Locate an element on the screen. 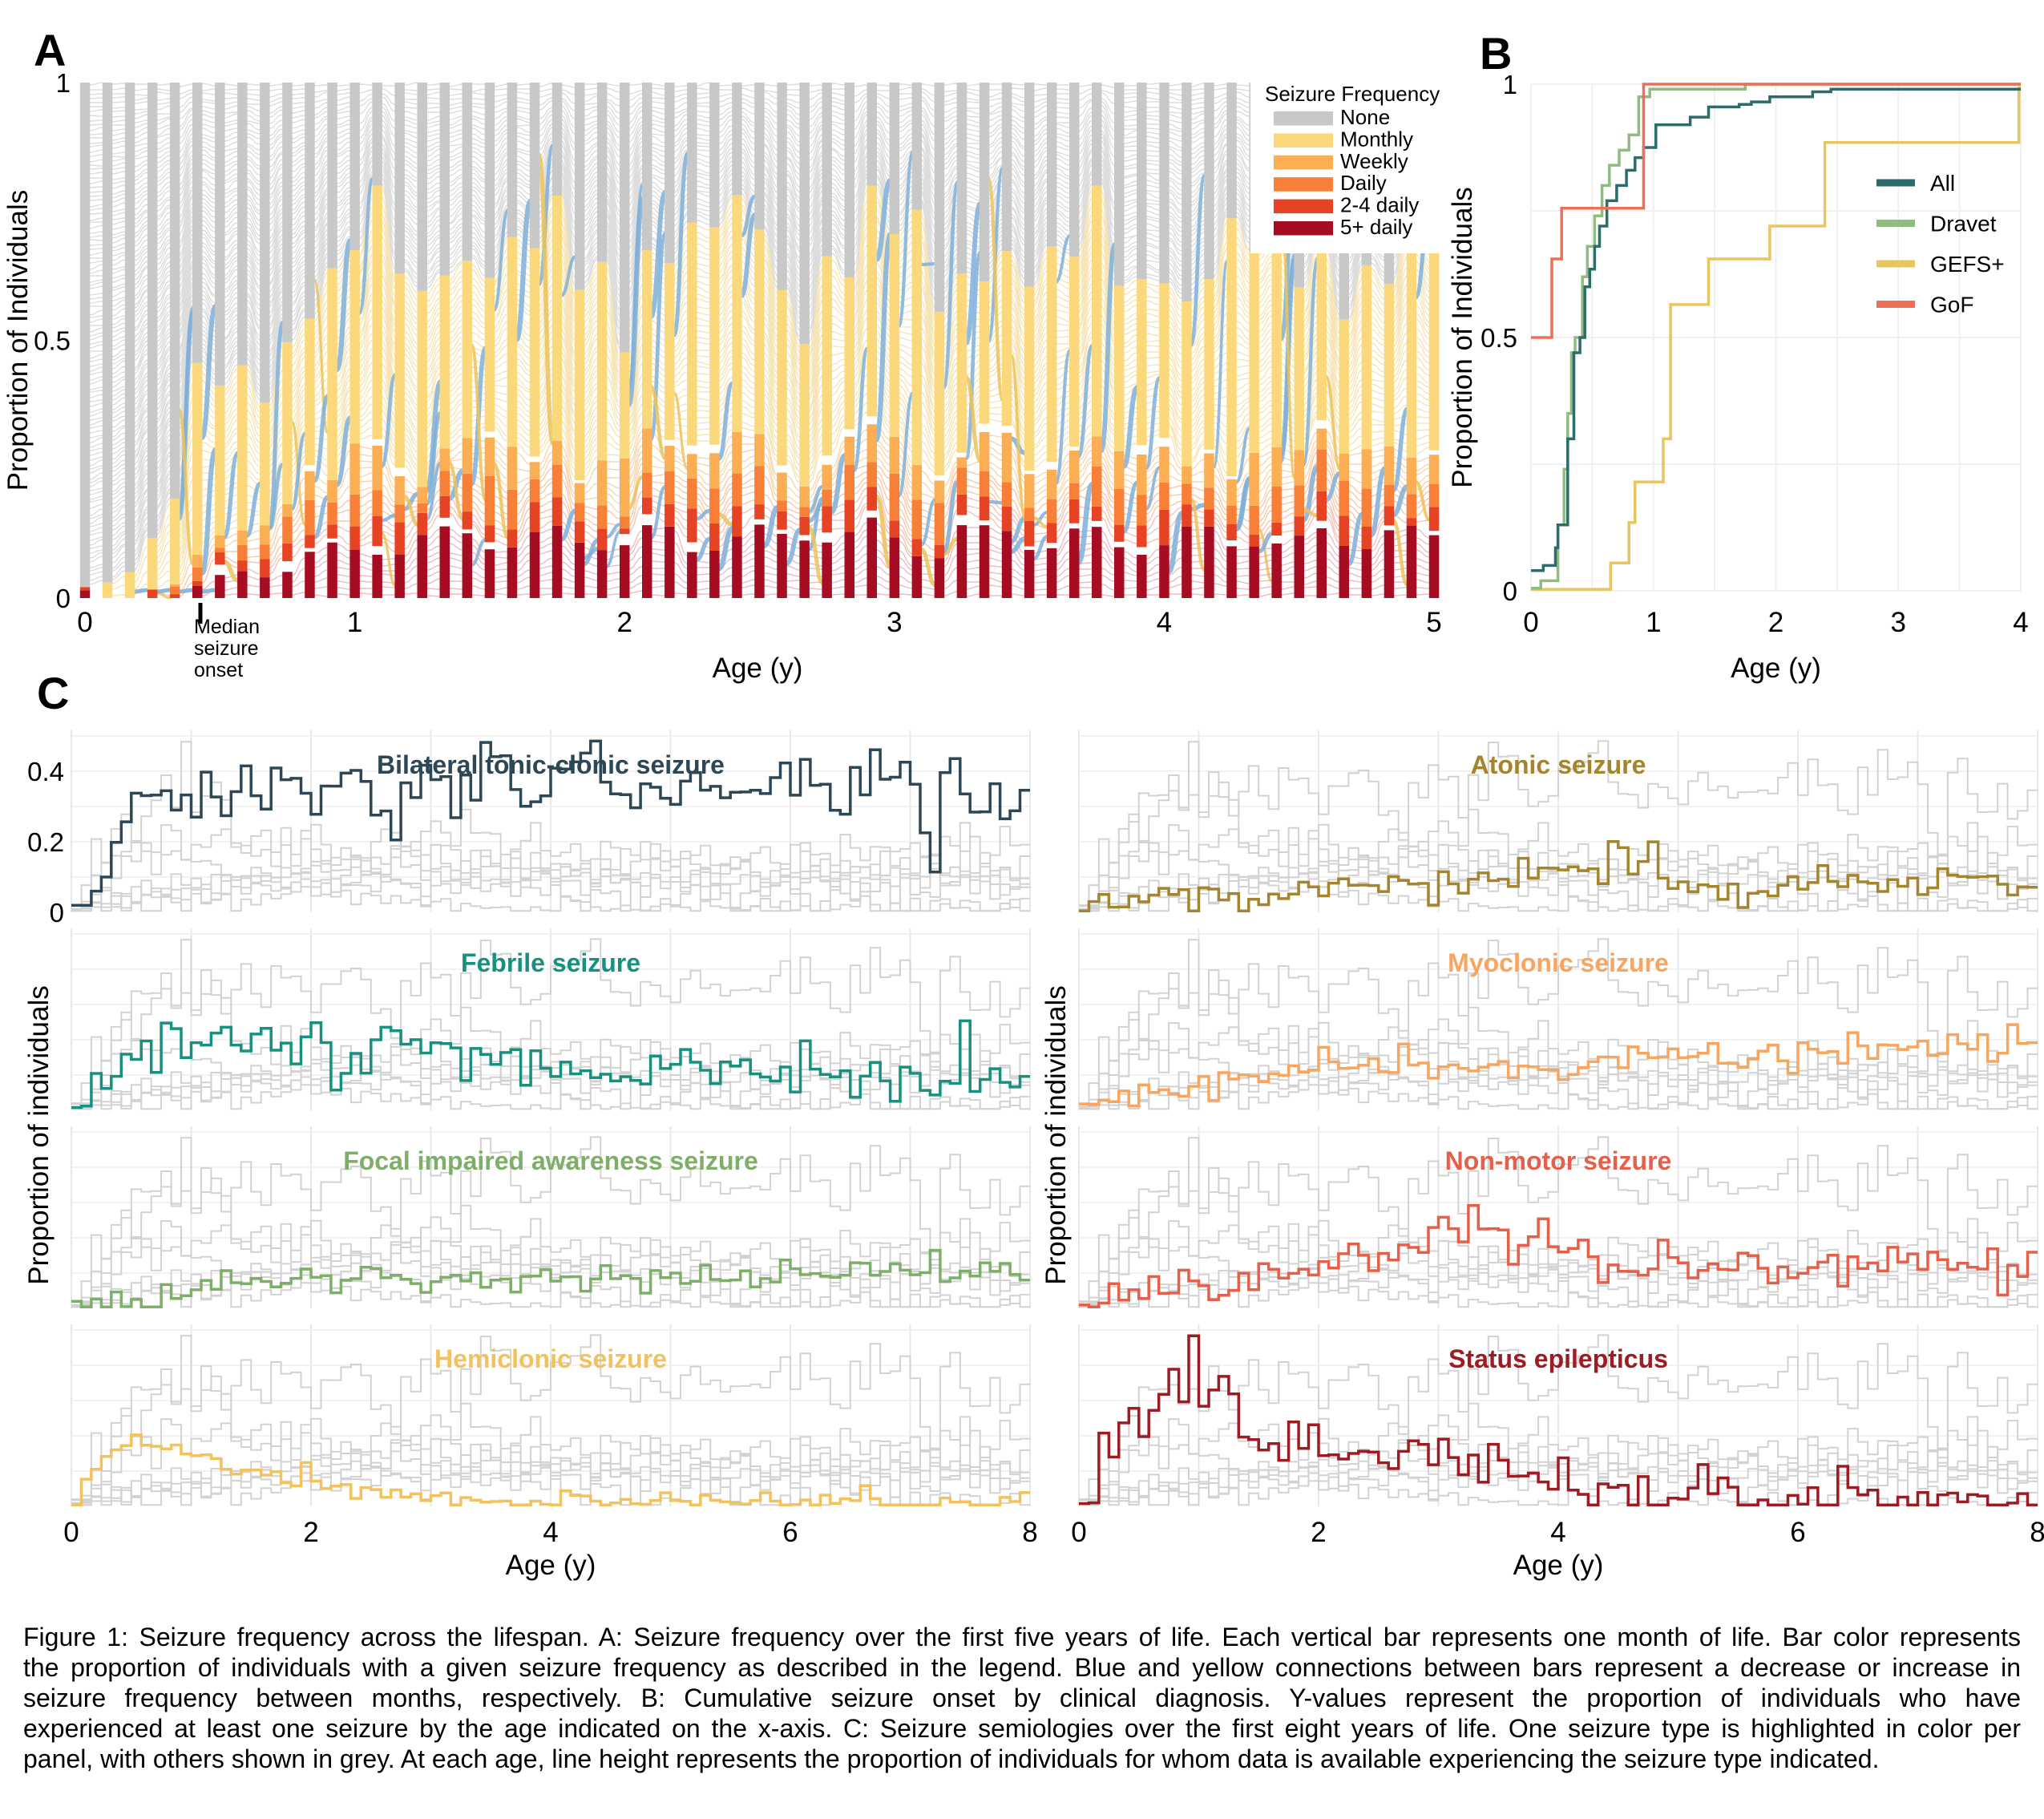 The width and height of the screenshot is (2044, 1819). svg-text: Seizure Frequency is located at coordinates (1352, 94).